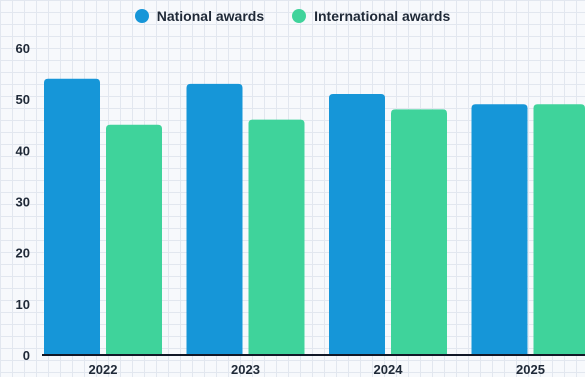  What do you see at coordinates (23, 304) in the screenshot?
I see `y-tick-label: 10` at bounding box center [23, 304].